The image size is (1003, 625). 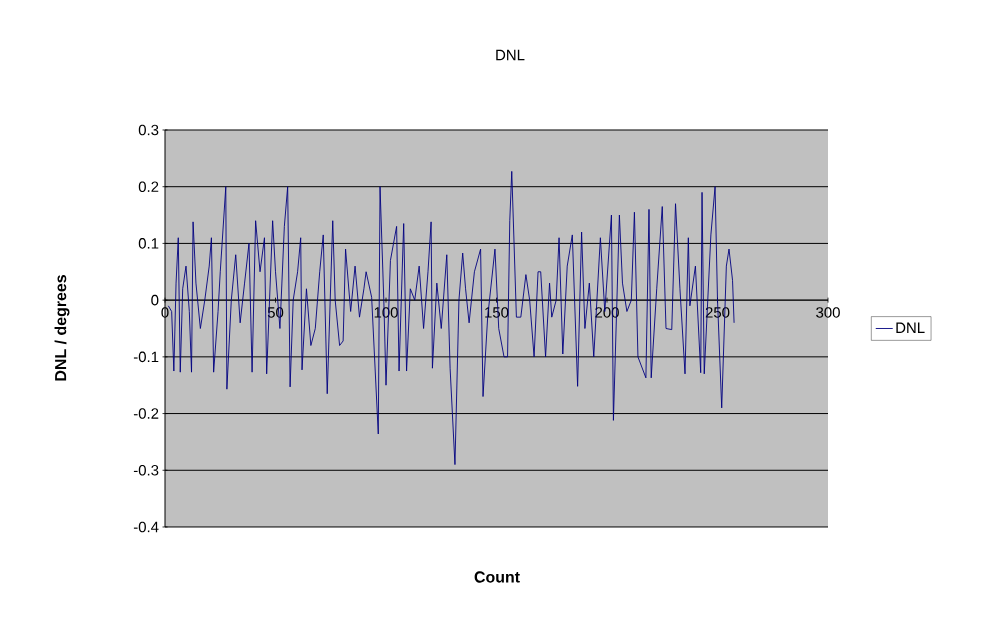 I want to click on y-tick-label: -0.4, so click(x=146, y=527).